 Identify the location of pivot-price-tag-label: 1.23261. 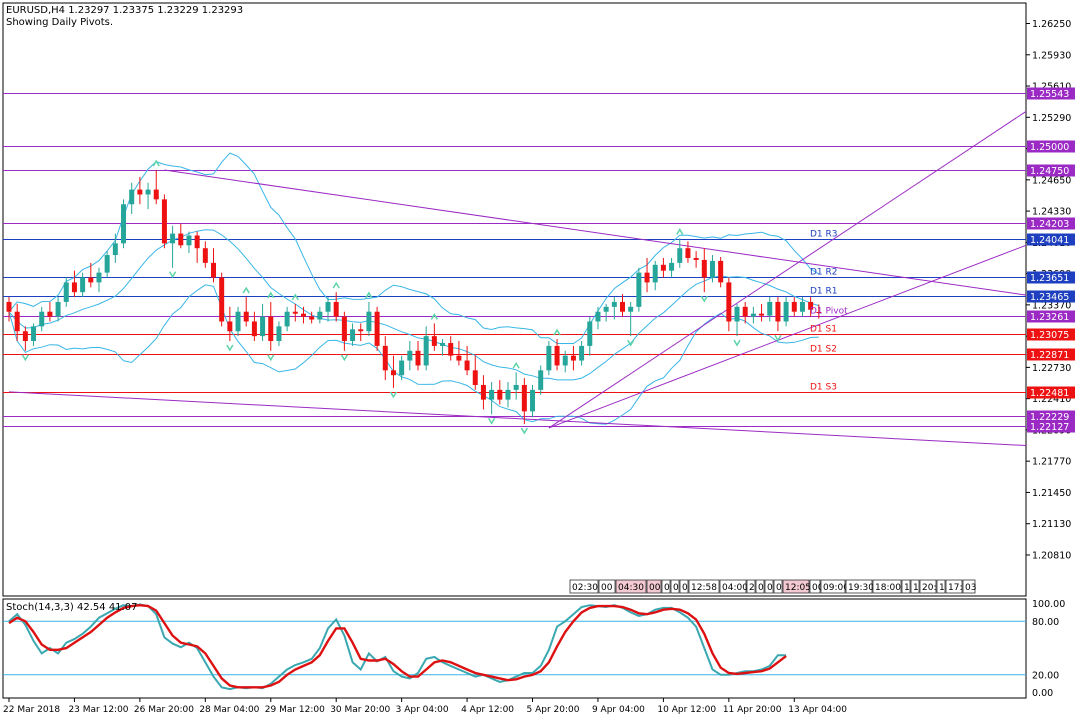
(1049, 317).